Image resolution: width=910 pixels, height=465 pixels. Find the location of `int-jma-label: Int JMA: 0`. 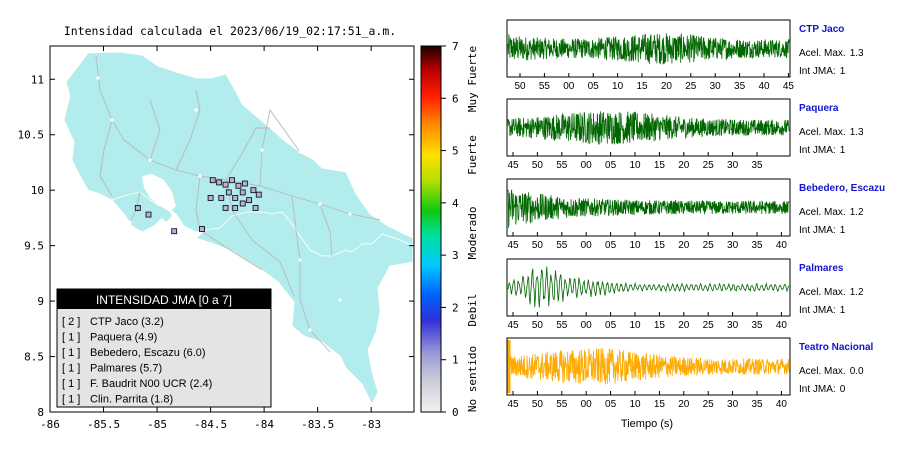

int-jma-label: Int JMA: 0 is located at coordinates (822, 389).